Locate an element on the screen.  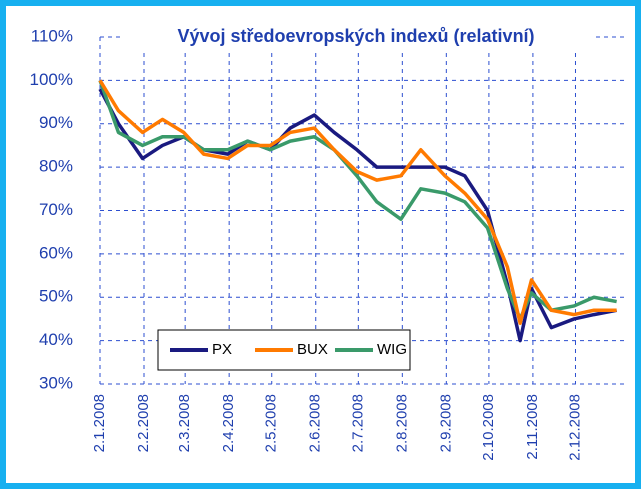
y-tick-label: 110% is located at coordinates (52, 35).